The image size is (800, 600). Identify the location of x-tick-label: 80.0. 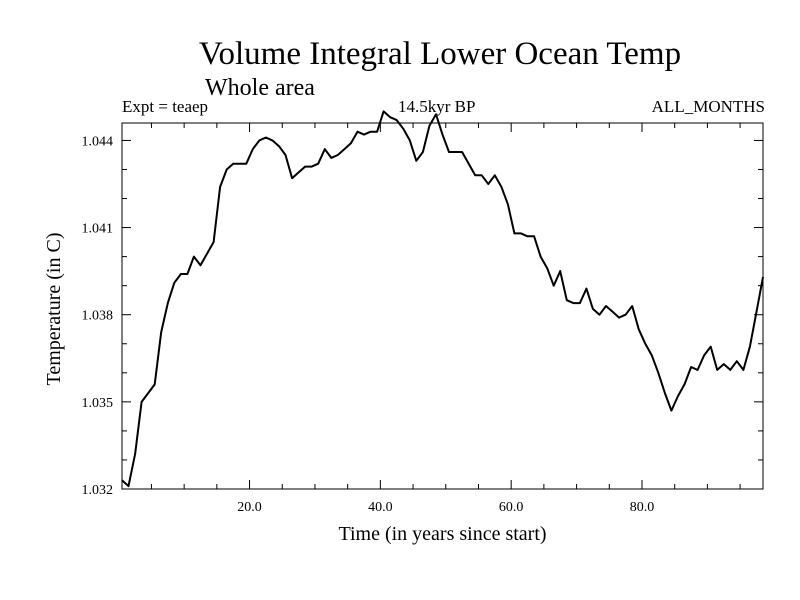
(642, 507).